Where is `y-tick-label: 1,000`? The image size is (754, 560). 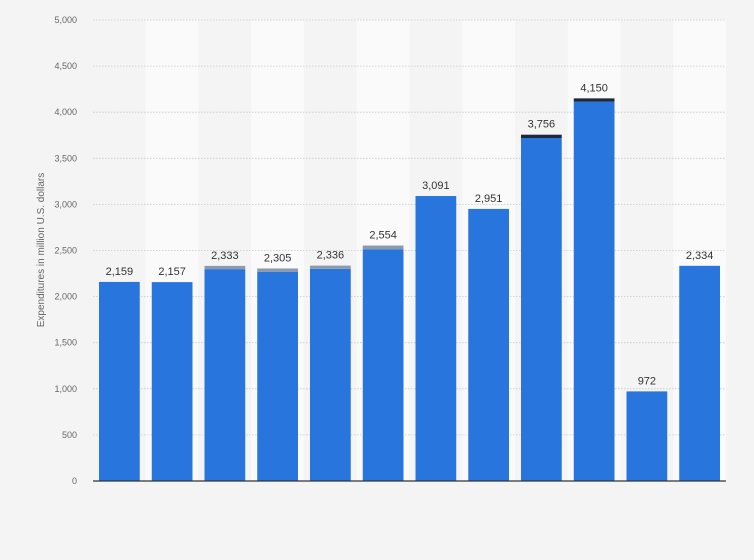
y-tick-label: 1,000 is located at coordinates (65, 389).